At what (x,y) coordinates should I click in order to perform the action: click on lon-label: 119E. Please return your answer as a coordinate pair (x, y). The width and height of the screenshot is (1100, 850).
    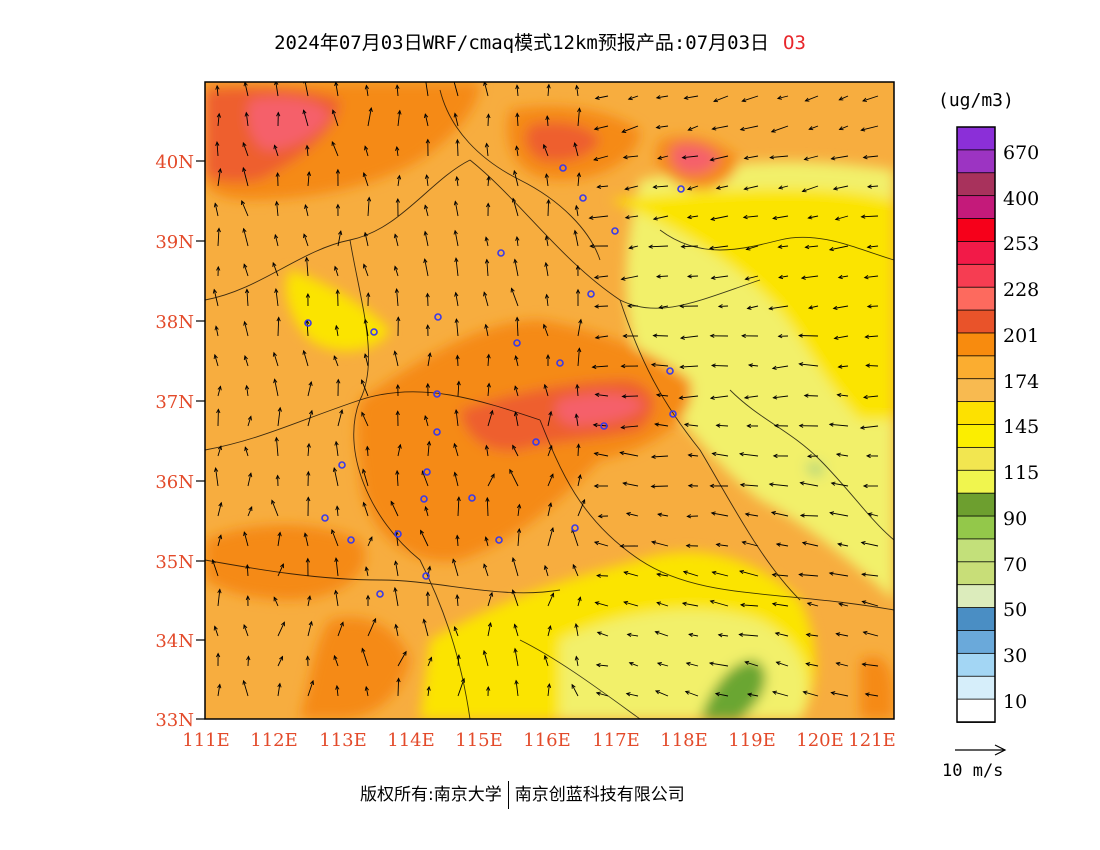
    Looking at the image, I should click on (752, 740).